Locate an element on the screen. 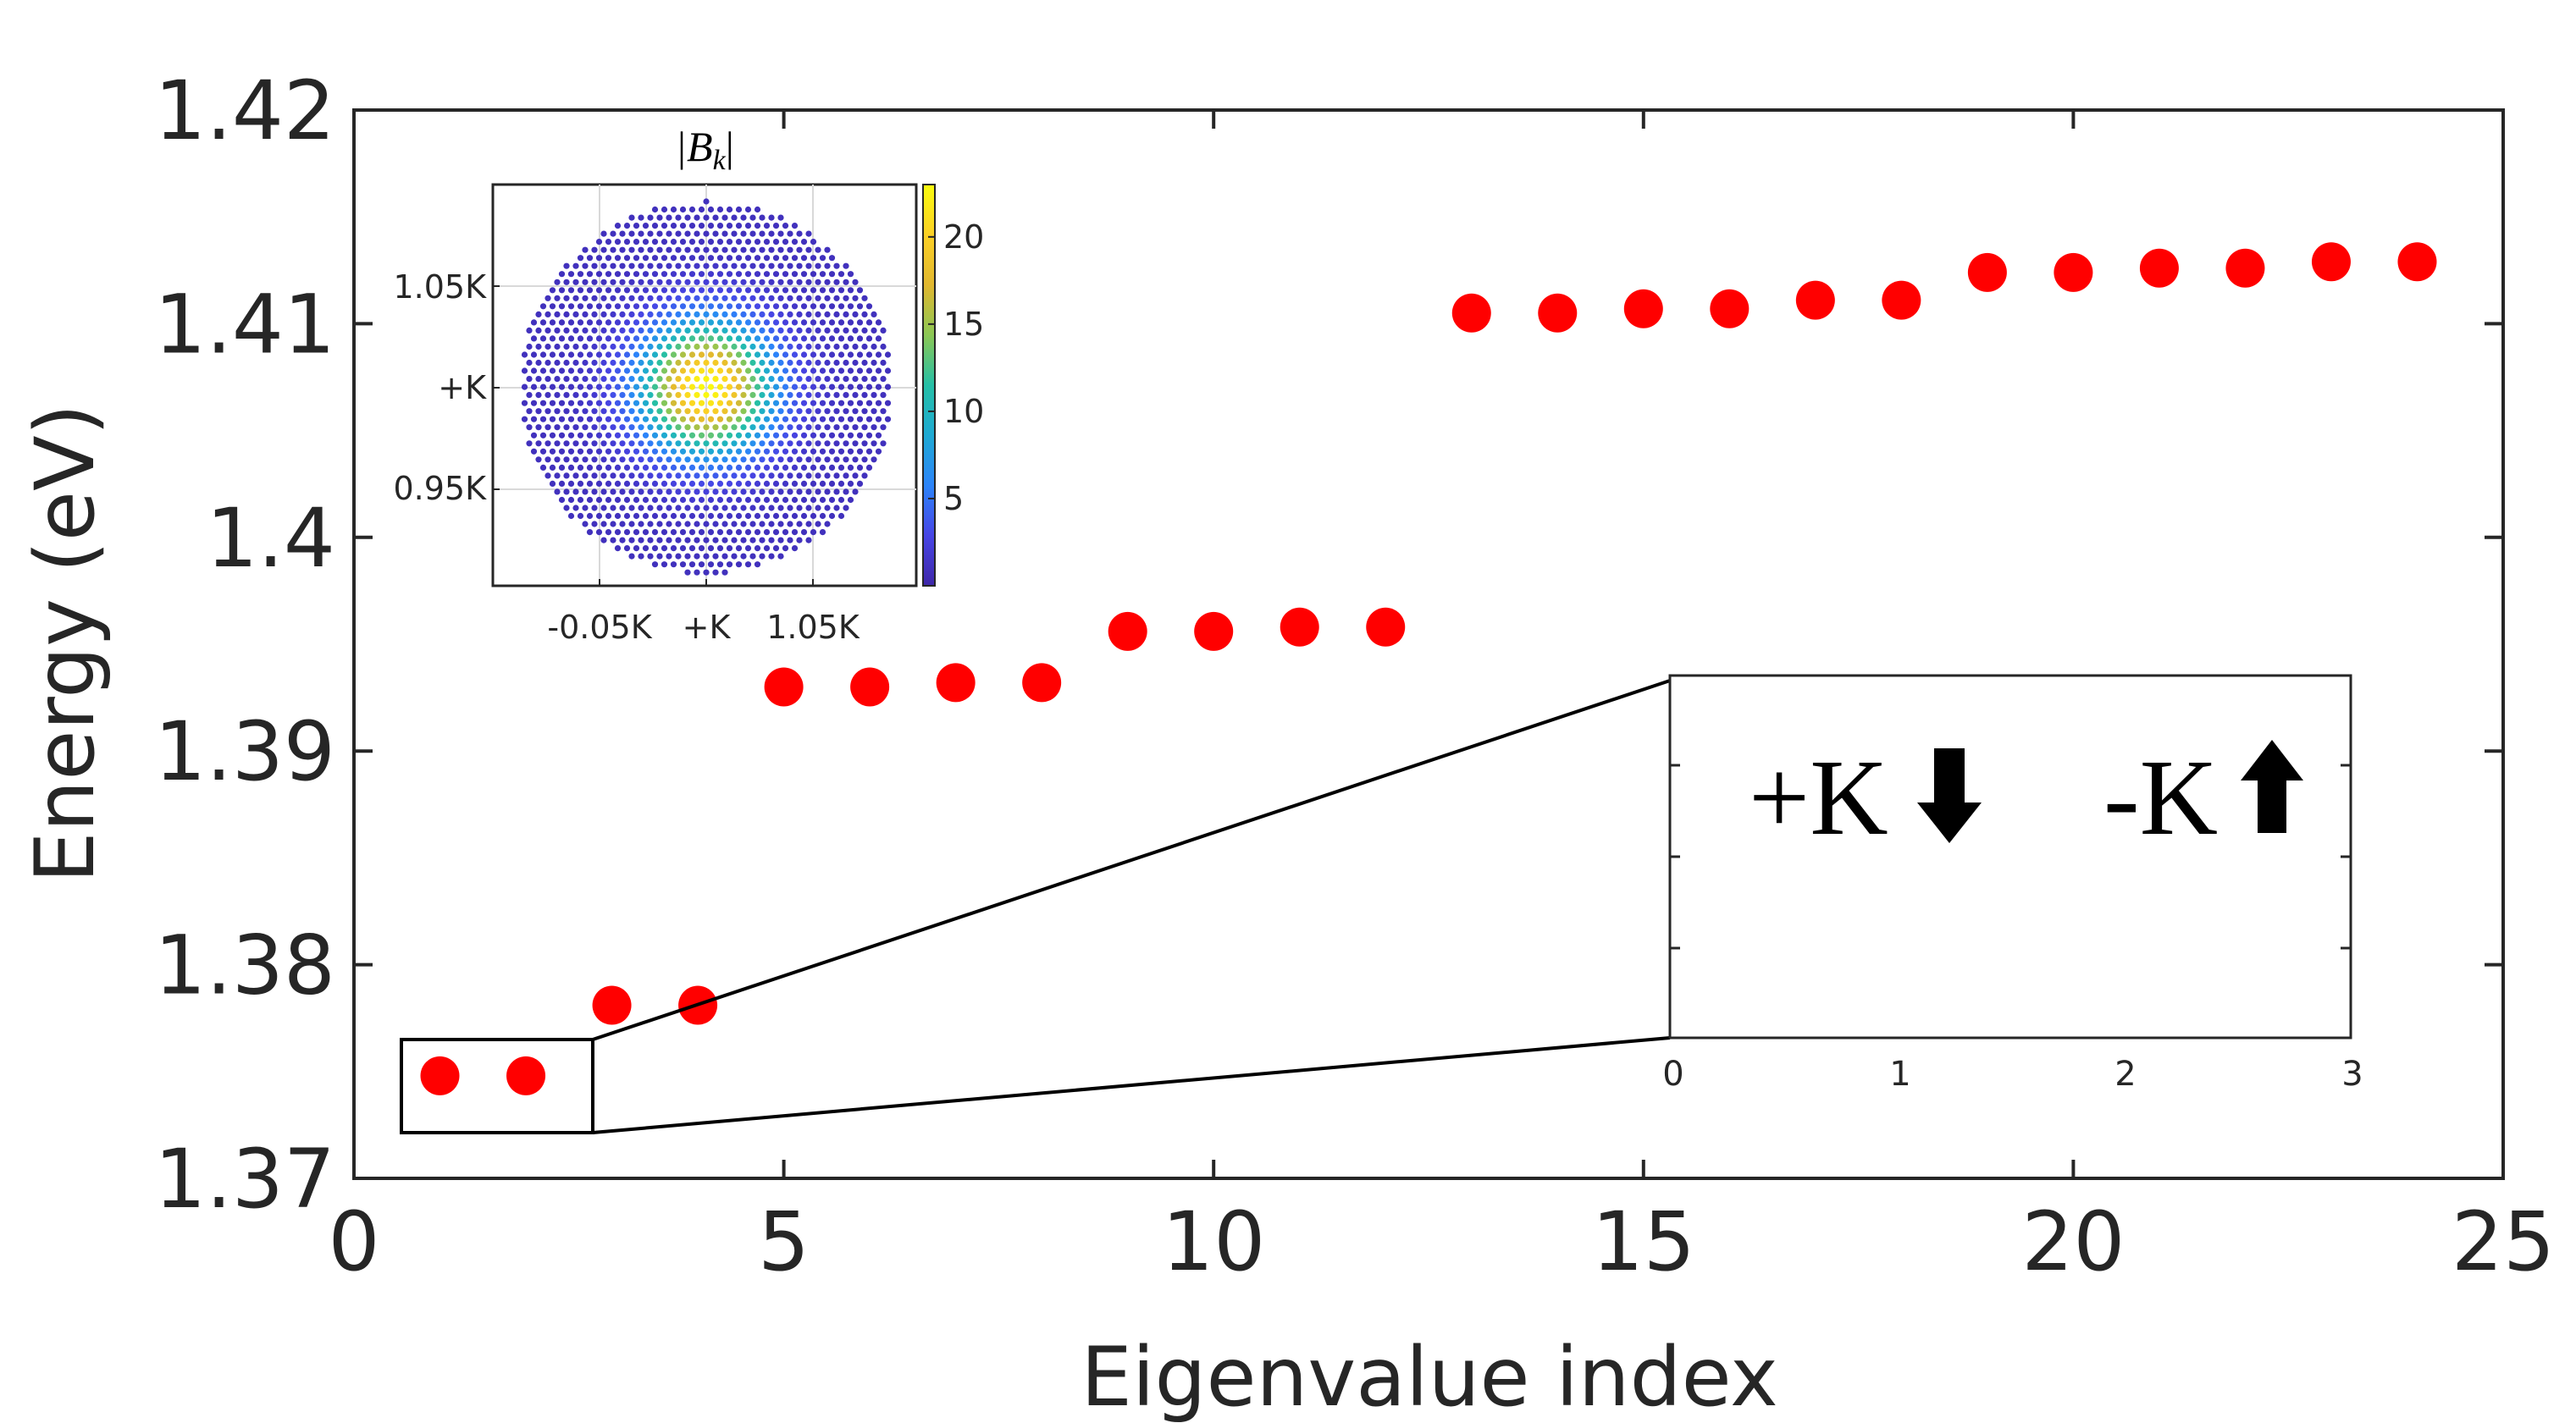 The height and width of the screenshot is (1423, 2576). zoom-connector-top is located at coordinates (1131, 860).